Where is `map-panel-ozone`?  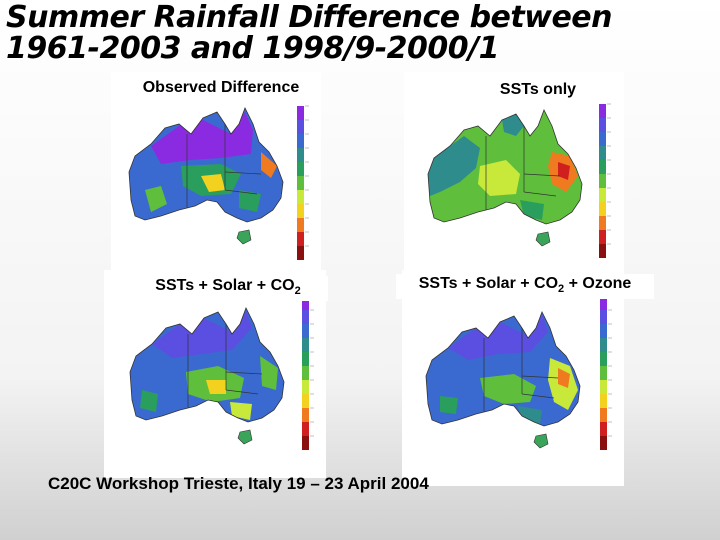 map-panel-ozone is located at coordinates (513, 378).